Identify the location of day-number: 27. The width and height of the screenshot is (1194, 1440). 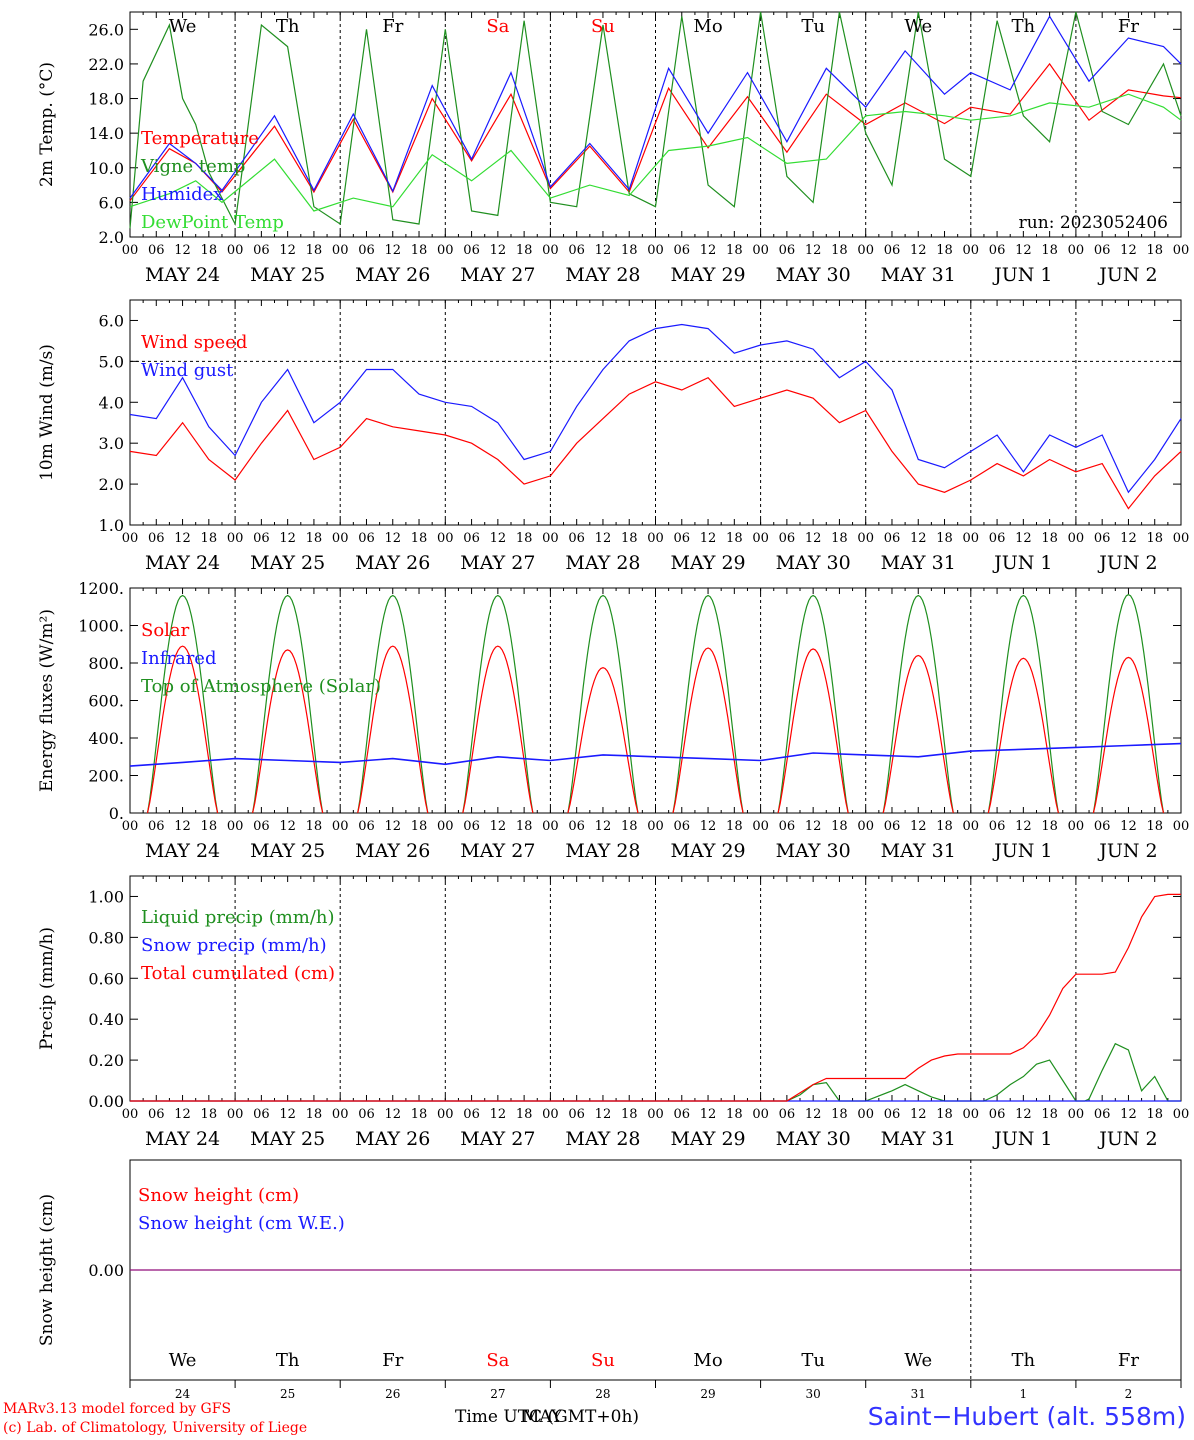
(497, 1394).